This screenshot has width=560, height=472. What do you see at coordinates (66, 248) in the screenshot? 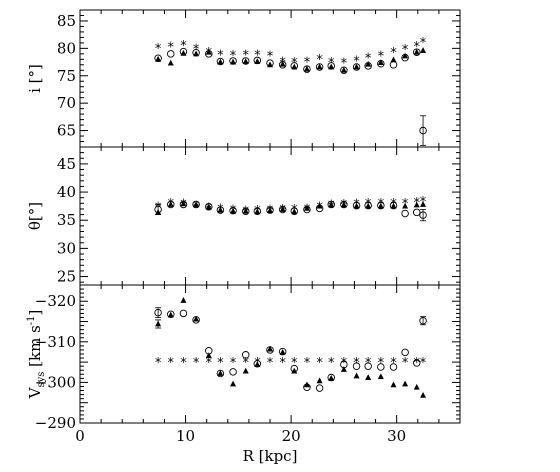
I see `y-tick-label: 30` at bounding box center [66, 248].